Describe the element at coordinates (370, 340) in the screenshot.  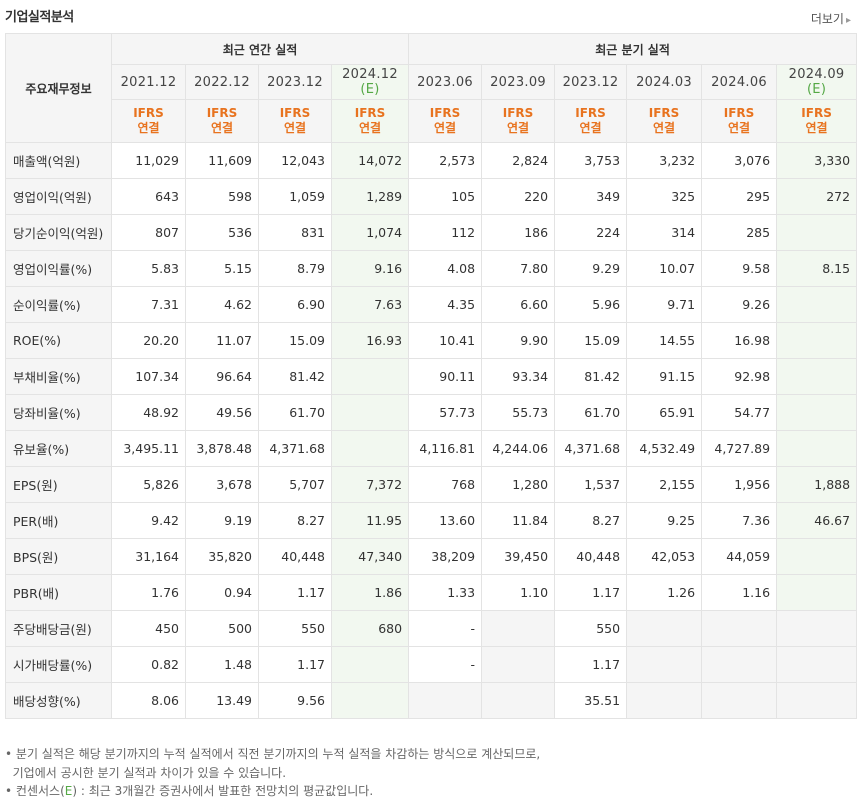
I see `table-cell: 16.93` at that location.